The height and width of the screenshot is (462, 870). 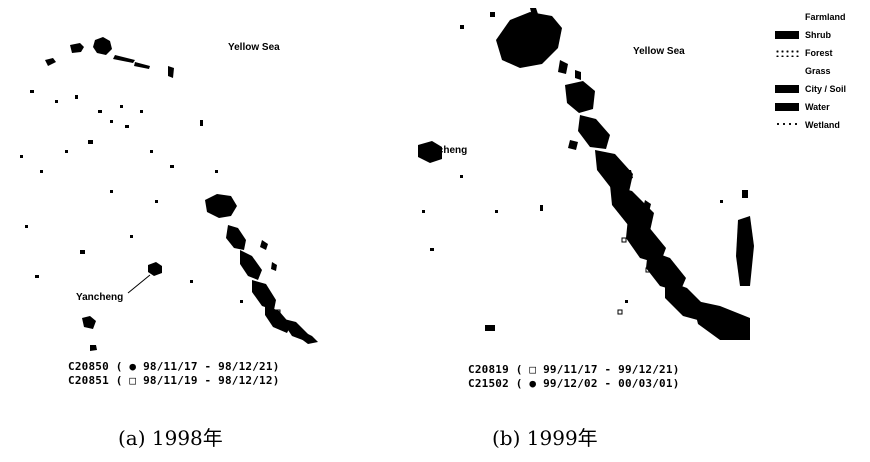 What do you see at coordinates (826, 89) in the screenshot?
I see `legend-label: City / Soil` at bounding box center [826, 89].